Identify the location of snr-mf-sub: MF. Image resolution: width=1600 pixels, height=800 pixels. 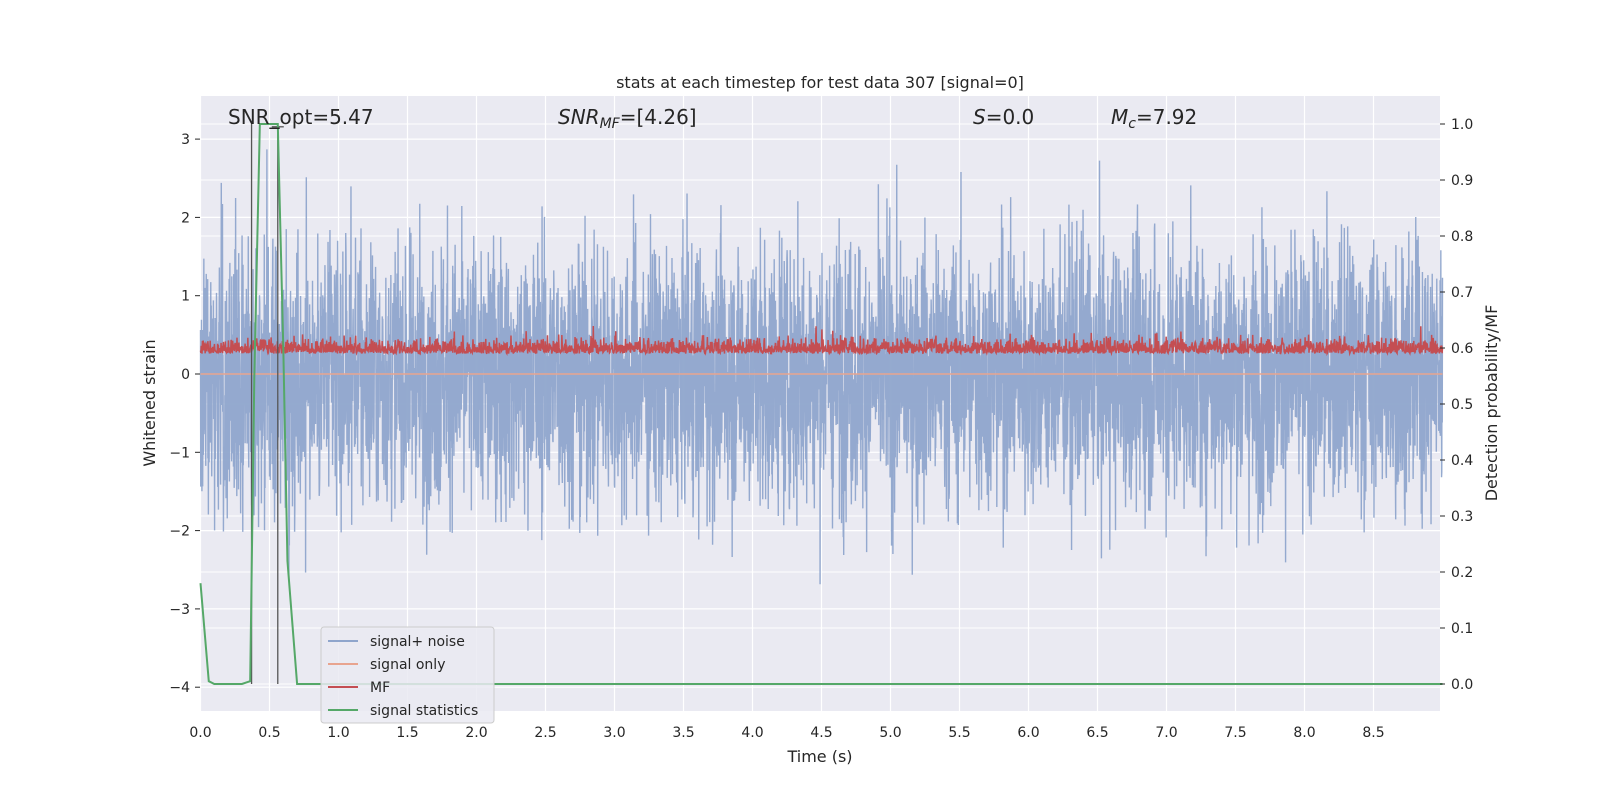
(610, 124).